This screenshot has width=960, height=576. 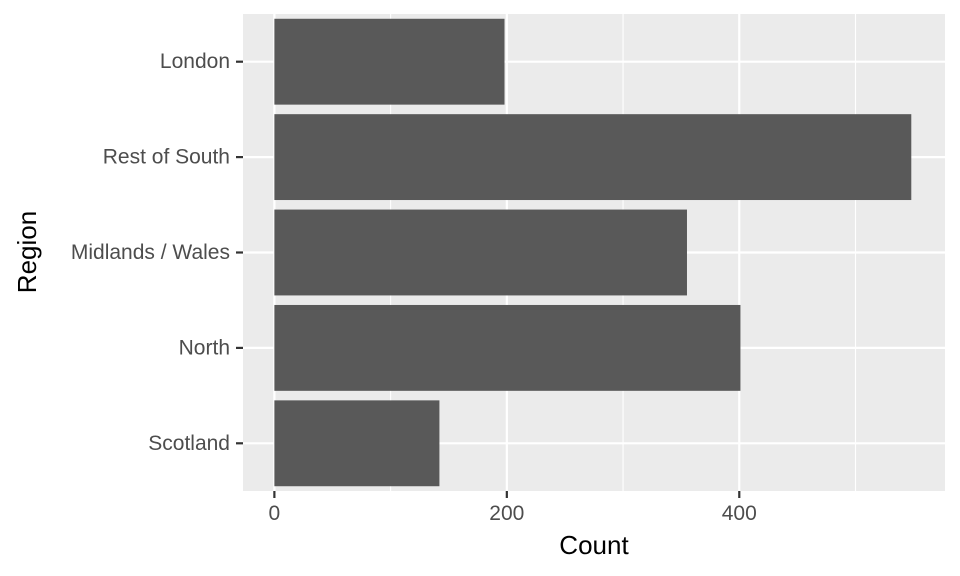 What do you see at coordinates (195, 61) in the screenshot?
I see `y-tick-label: London` at bounding box center [195, 61].